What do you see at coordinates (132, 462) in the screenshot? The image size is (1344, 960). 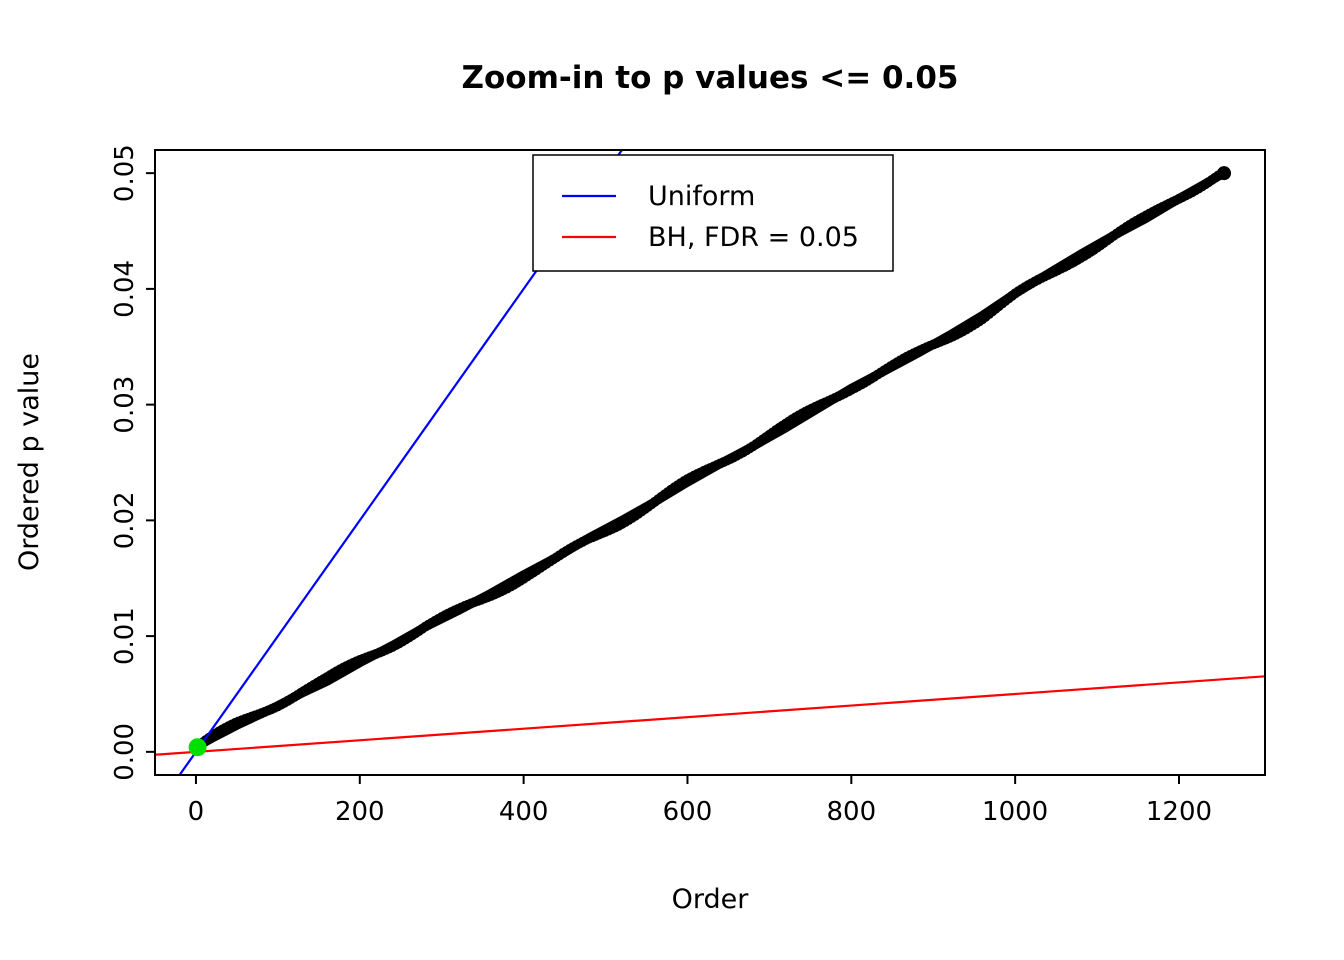 I see `y-axis: 0.00 0.01 0.02 0.03 0.04 0.05` at bounding box center [132, 462].